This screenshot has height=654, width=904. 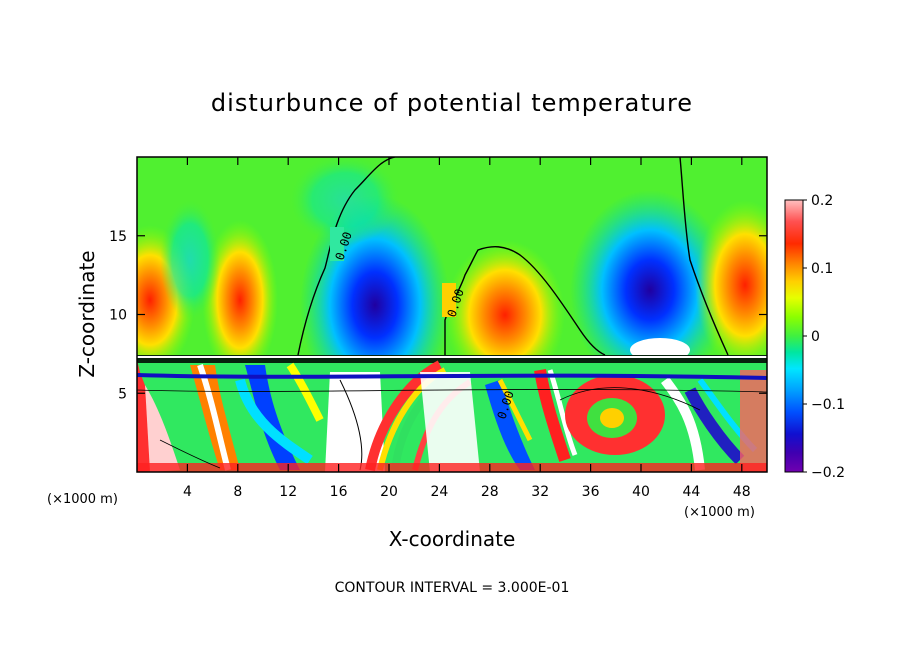 I want to click on y-tick-label: 10, so click(x=118, y=316).